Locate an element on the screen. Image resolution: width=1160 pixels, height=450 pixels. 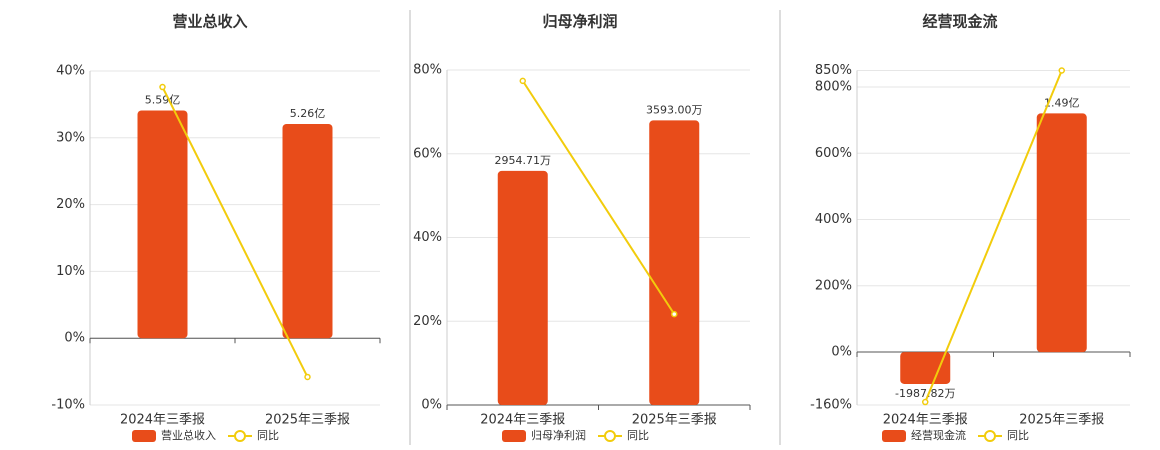
chart-title: 经营现金流 is located at coordinates (959, 22).